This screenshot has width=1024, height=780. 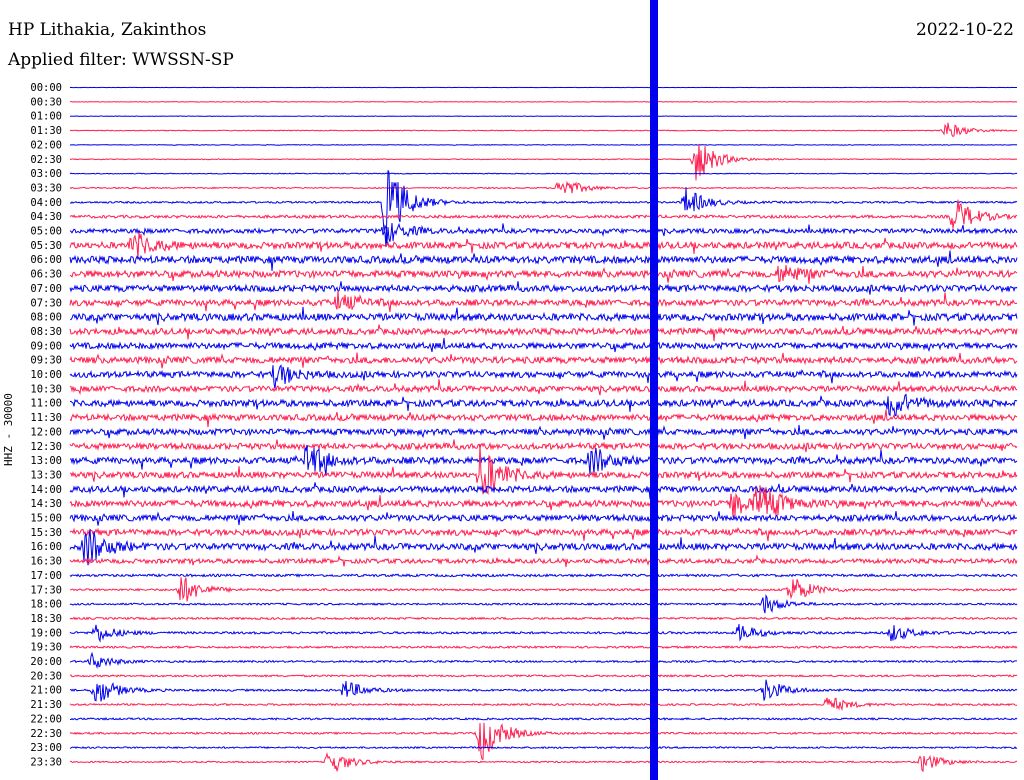 What do you see at coordinates (46, 346) in the screenshot?
I see `row-time-label: 09:00` at bounding box center [46, 346].